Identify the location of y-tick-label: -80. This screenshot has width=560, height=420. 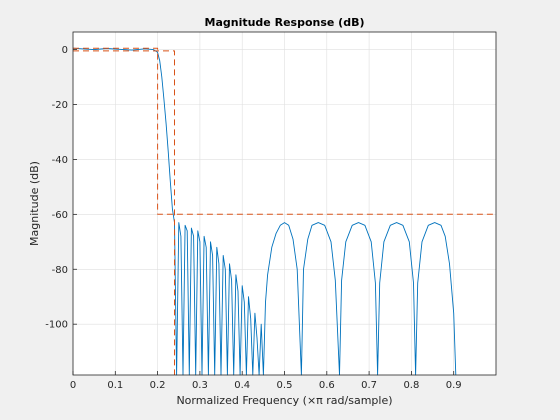
(60, 270).